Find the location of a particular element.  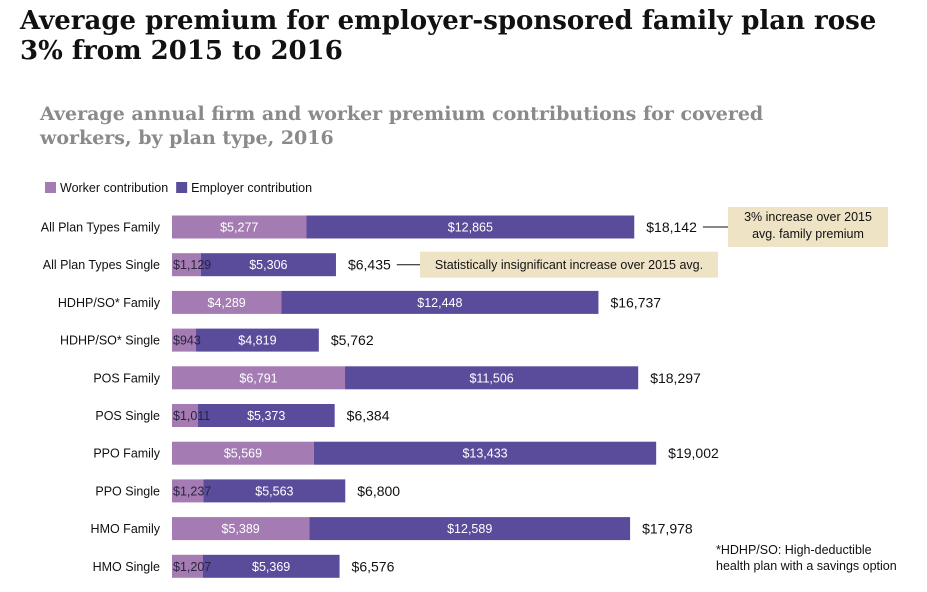

total-value-label: $6,435 is located at coordinates (369, 265).